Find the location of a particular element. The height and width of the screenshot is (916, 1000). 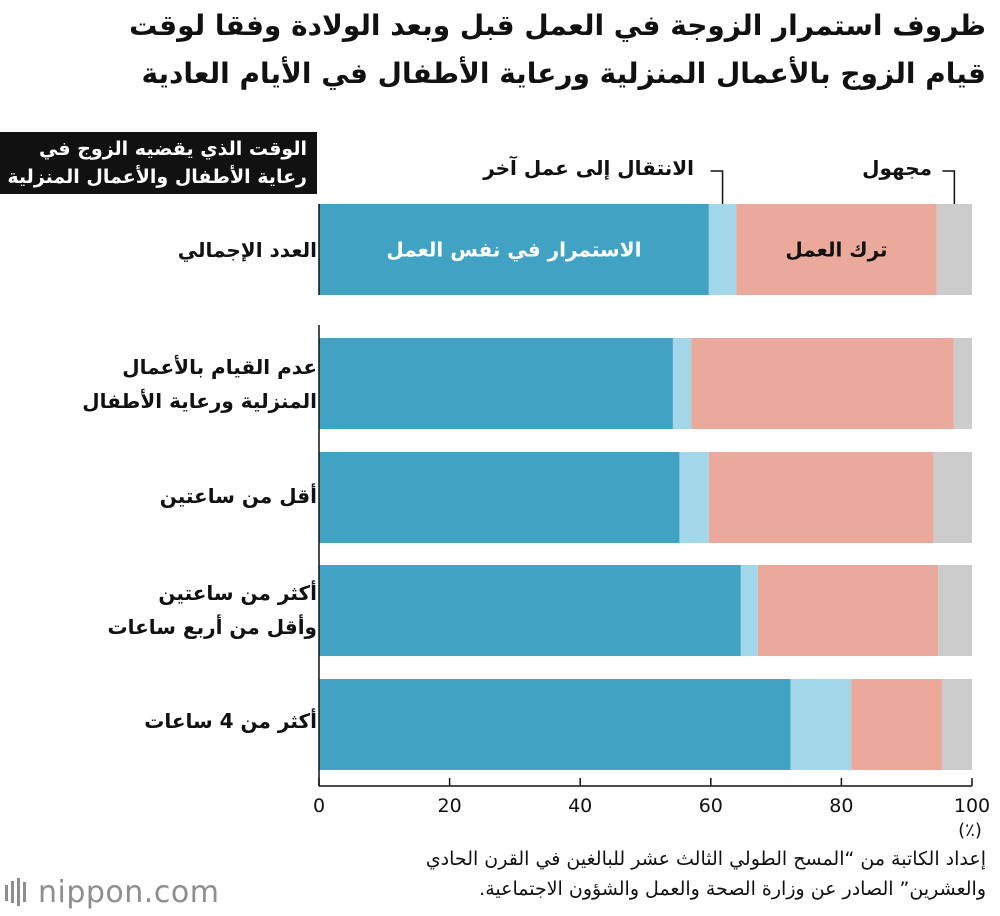

x-axis-unit: (٪) is located at coordinates (970, 830).